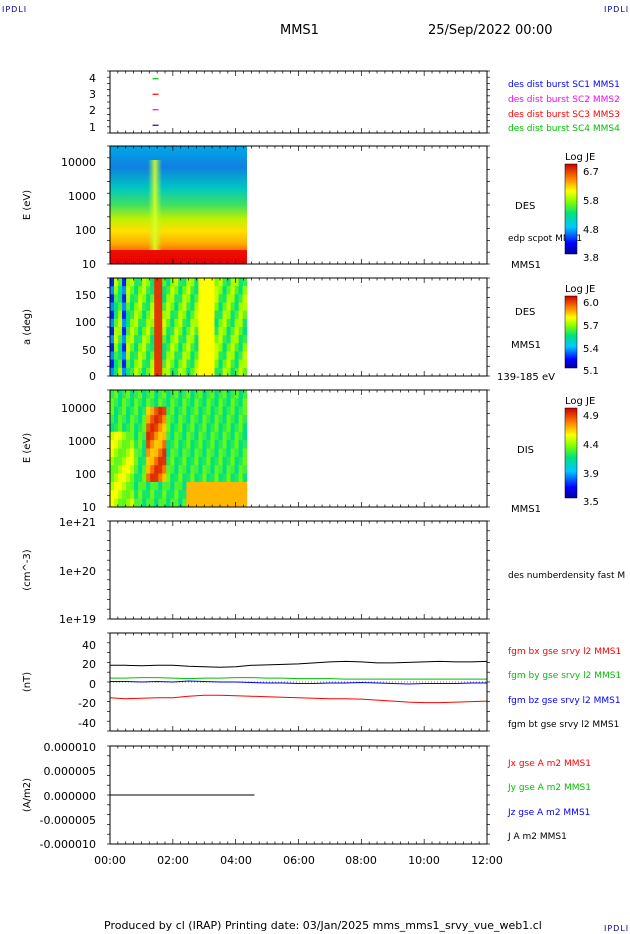 This screenshot has height=934, width=630. Describe the element at coordinates (27, 448) in the screenshot. I see `y-axis-label: E (eV)` at that location.